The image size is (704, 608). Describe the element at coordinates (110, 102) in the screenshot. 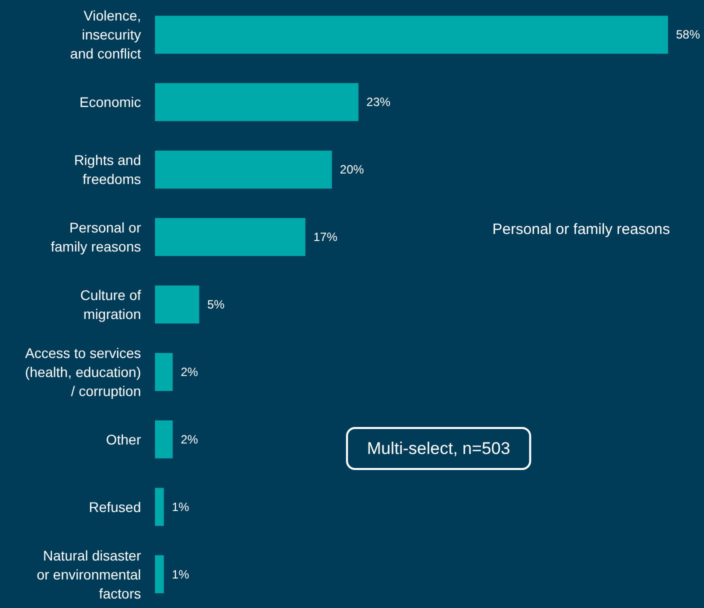

I see `y-tick-label: Economic` at that location.